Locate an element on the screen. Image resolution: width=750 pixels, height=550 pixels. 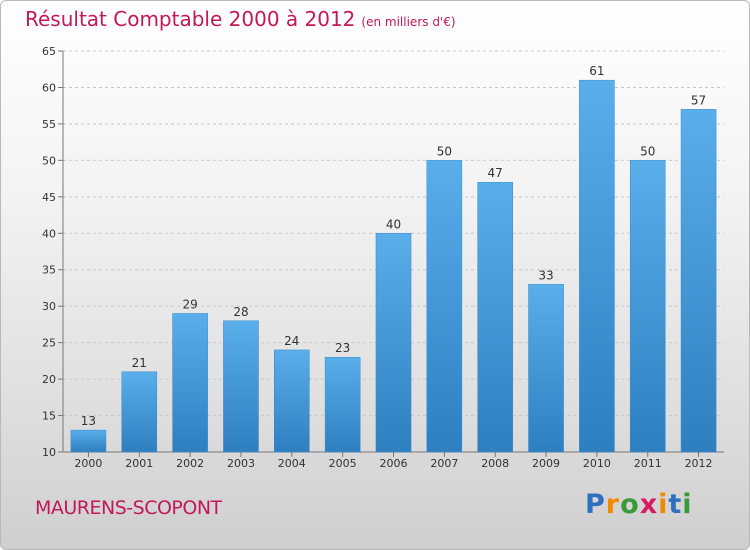
logo-letter: t is located at coordinates (675, 504).